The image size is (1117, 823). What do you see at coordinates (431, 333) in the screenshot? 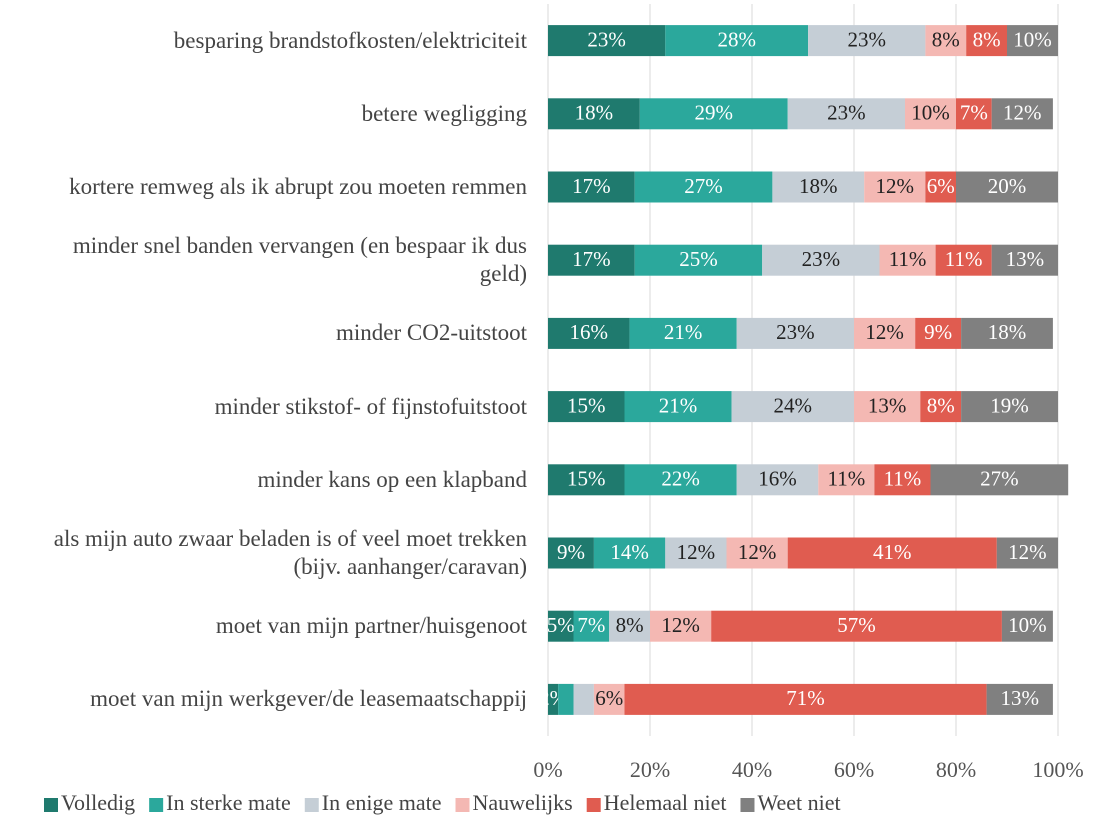
I see `category-label: minder CO2-uitstoot` at bounding box center [431, 333].